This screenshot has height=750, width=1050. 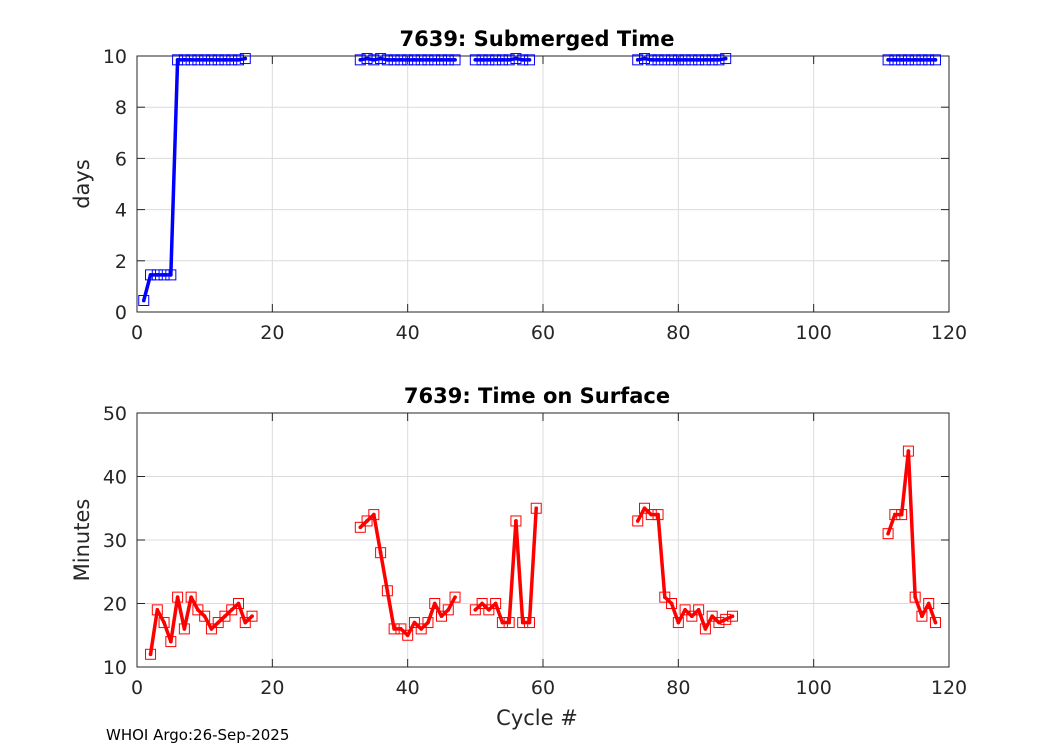 What do you see at coordinates (115, 605) in the screenshot?
I see `y-tick-label: 20` at bounding box center [115, 605].